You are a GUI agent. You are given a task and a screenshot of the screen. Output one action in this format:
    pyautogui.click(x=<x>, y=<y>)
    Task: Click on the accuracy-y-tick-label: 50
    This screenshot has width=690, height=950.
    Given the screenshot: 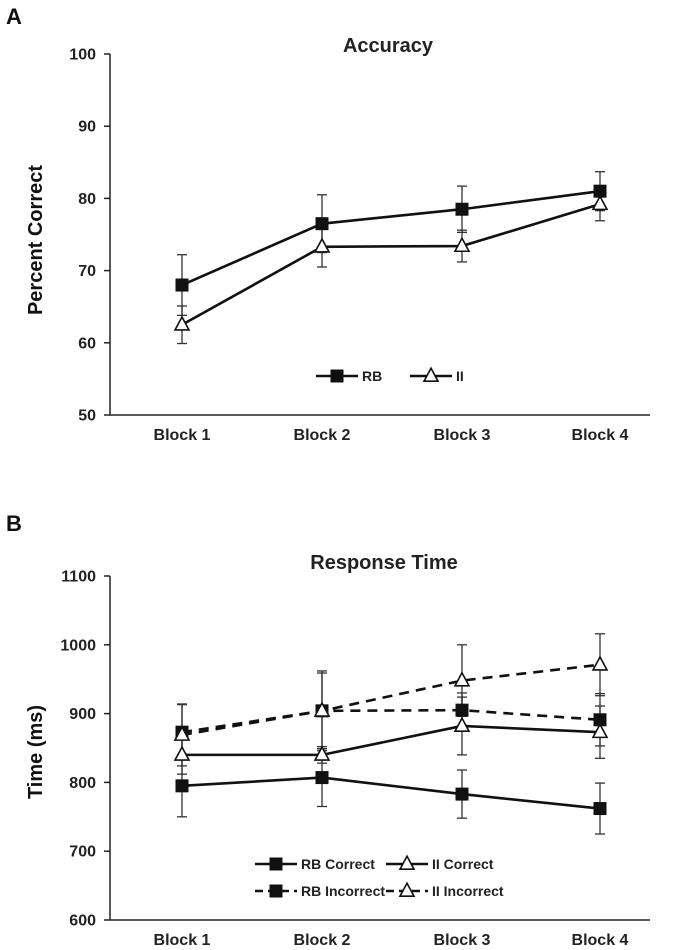 What is the action you would take?
    pyautogui.click(x=87, y=416)
    